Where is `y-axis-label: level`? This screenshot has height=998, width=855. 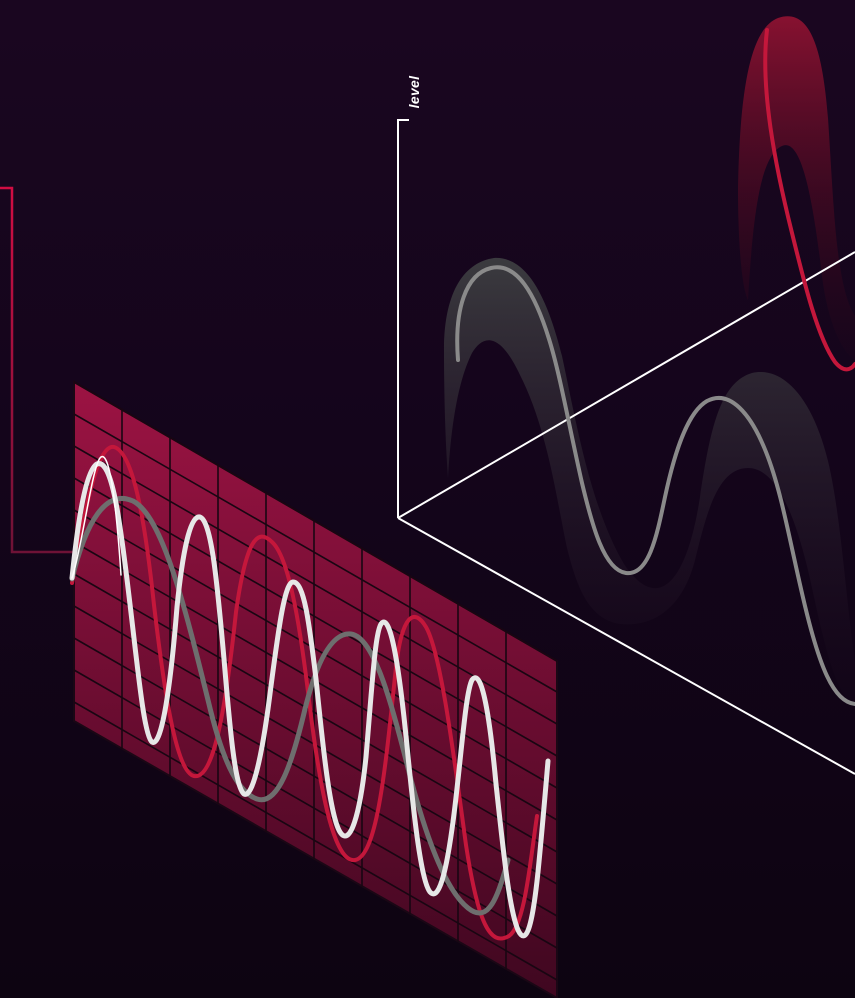 y-axis-label: level is located at coordinates (414, 92).